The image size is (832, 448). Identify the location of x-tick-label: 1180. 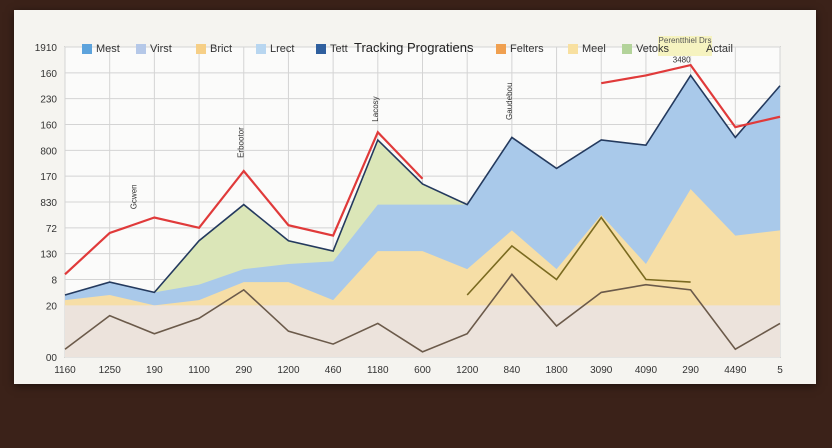
(378, 370).